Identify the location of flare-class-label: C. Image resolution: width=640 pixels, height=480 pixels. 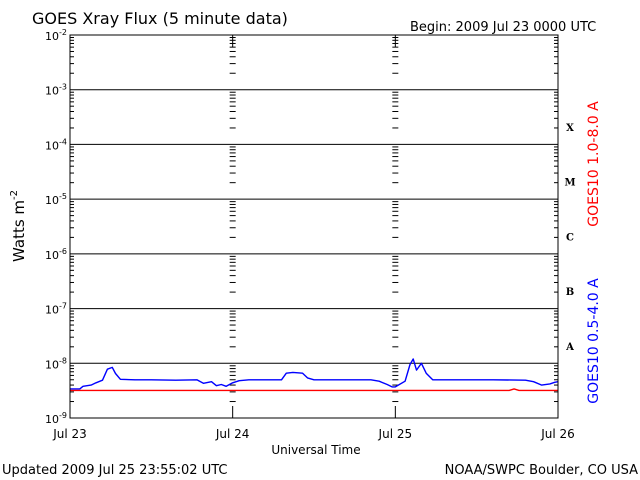
(570, 237).